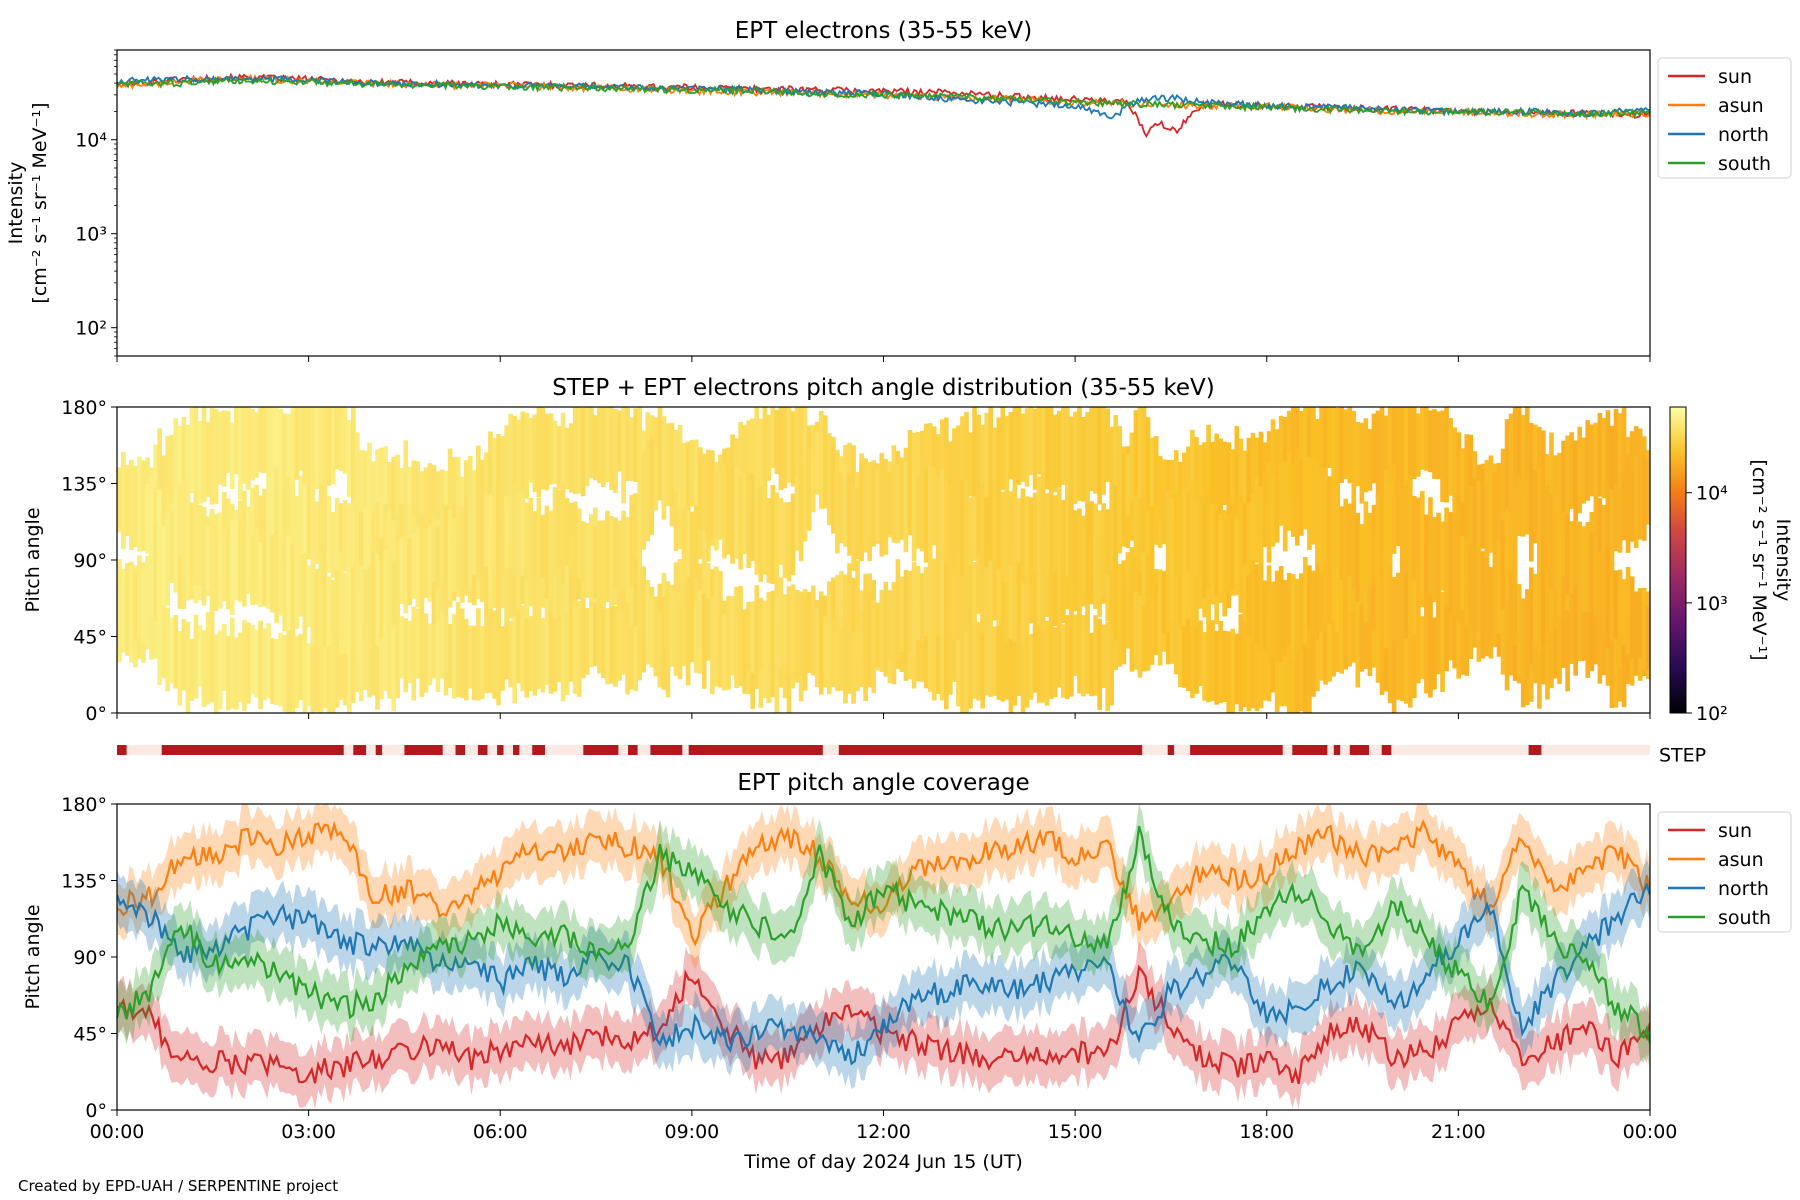  Describe the element at coordinates (90, 958) in the screenshot. I see `panel4-ytick-label: 90°` at that location.